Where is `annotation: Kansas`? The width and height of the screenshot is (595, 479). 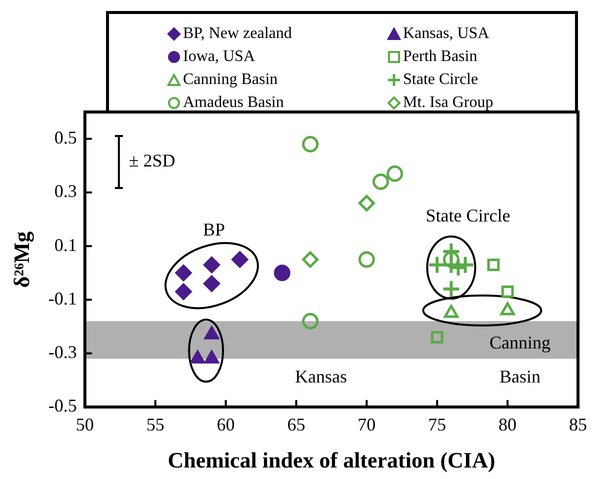
annotation: Kansas is located at coordinates (321, 376).